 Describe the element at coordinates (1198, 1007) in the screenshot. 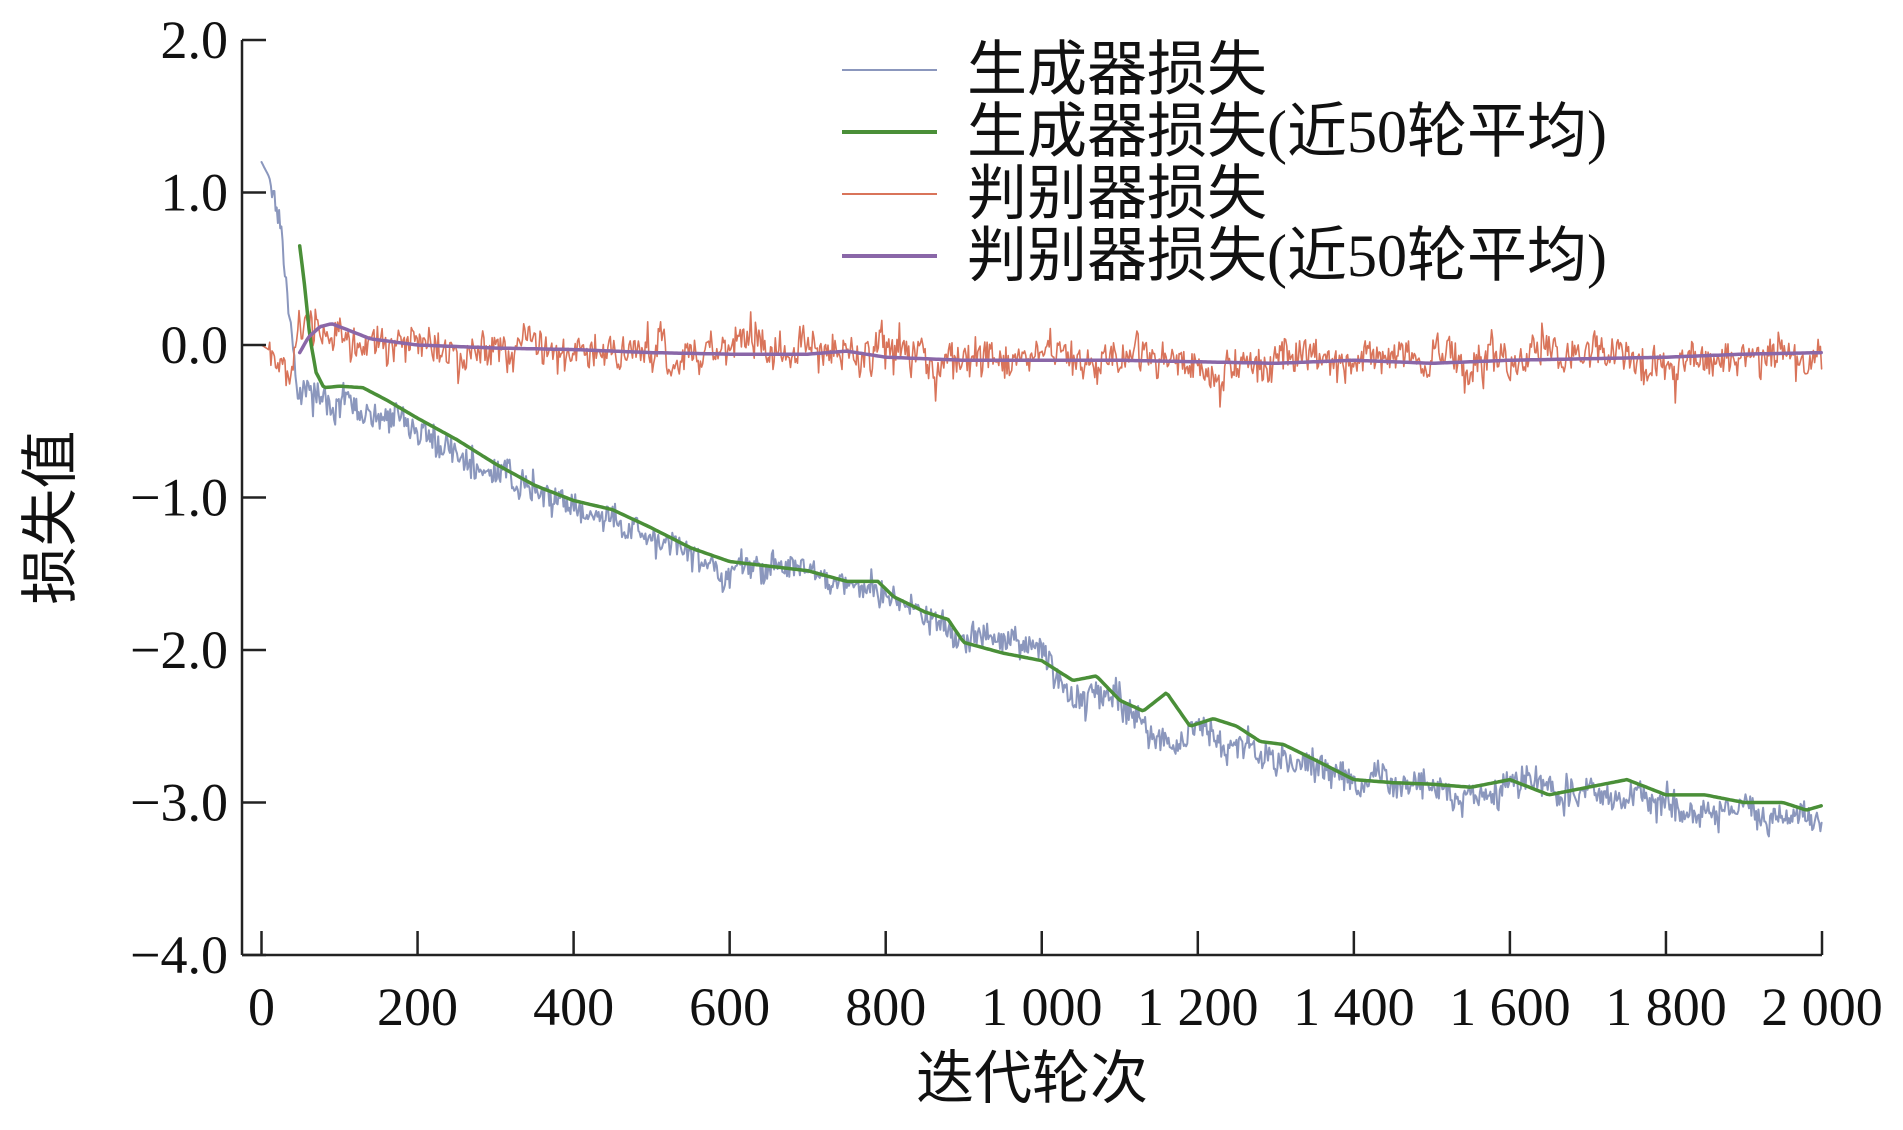

I see `x-tick-label: 1 200` at that location.